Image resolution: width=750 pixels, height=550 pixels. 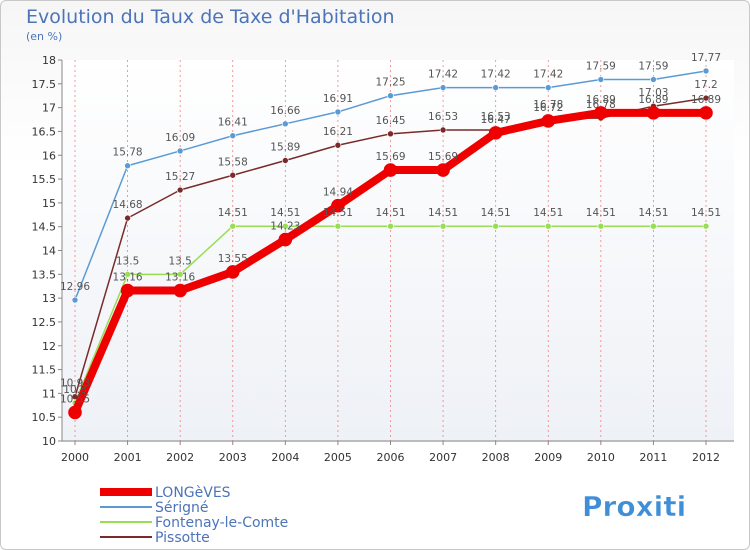 I want to click on data-label: 14.23, so click(x=285, y=227).